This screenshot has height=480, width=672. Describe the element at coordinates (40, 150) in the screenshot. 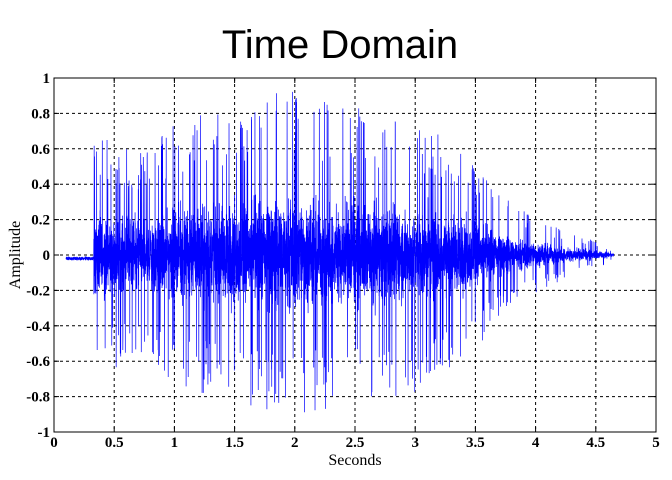

I see `y-tick-label: 0.6` at that location.